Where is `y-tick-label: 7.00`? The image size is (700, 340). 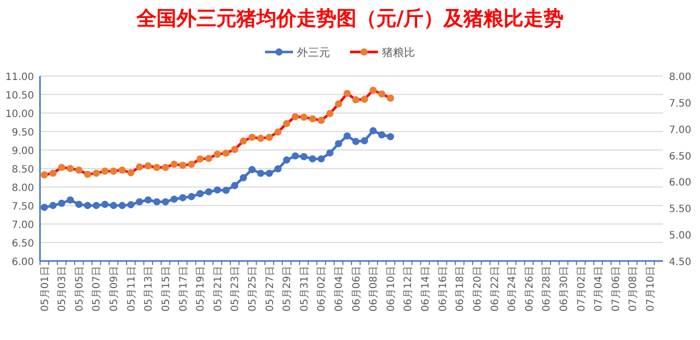
y-tick-label: 7.00 is located at coordinates (23, 225).